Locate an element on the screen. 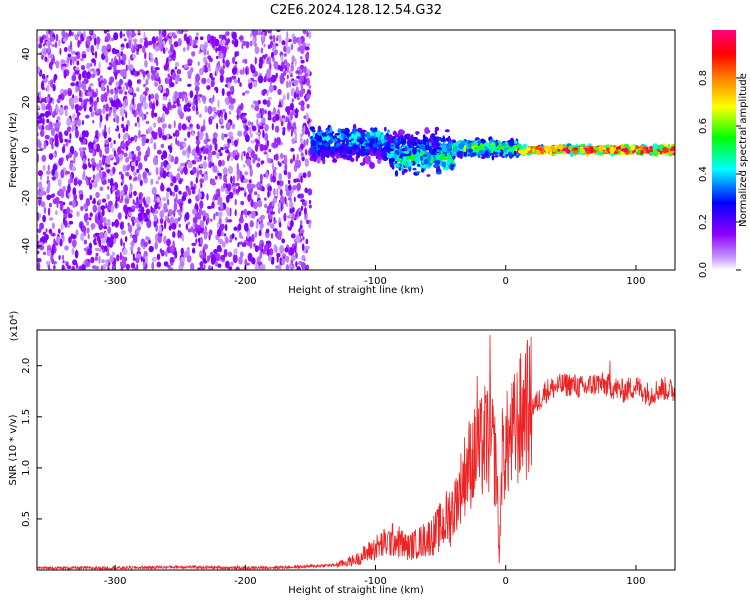  x-tick-label: -300 is located at coordinates (115, 281).